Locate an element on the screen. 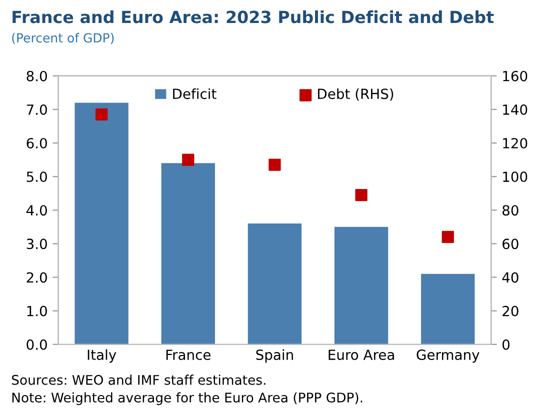 The image size is (555, 410). y2-tick-label: 140 is located at coordinates (515, 109).